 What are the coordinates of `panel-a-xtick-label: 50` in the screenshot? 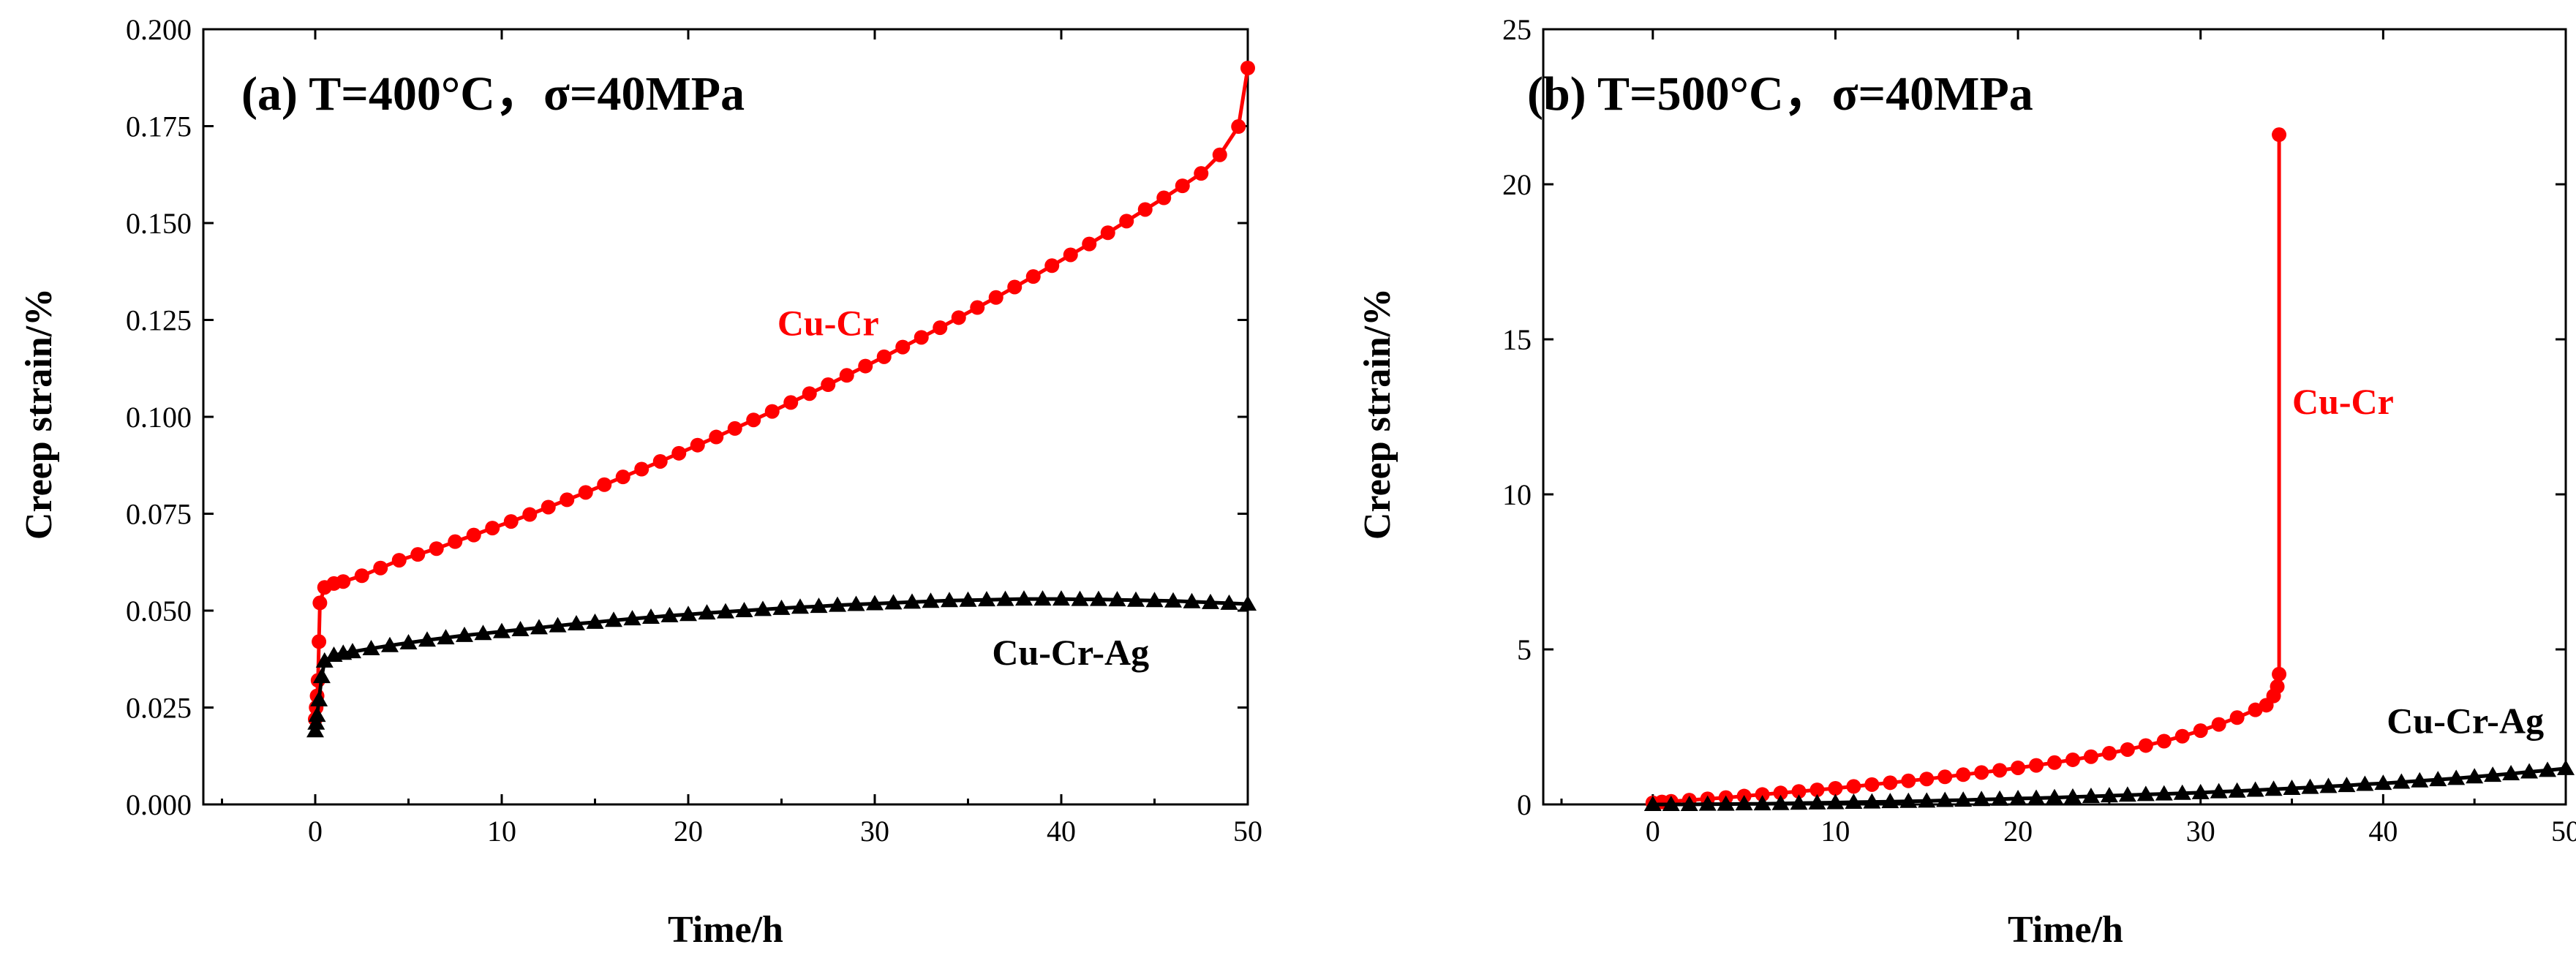 It's located at (1247, 831).